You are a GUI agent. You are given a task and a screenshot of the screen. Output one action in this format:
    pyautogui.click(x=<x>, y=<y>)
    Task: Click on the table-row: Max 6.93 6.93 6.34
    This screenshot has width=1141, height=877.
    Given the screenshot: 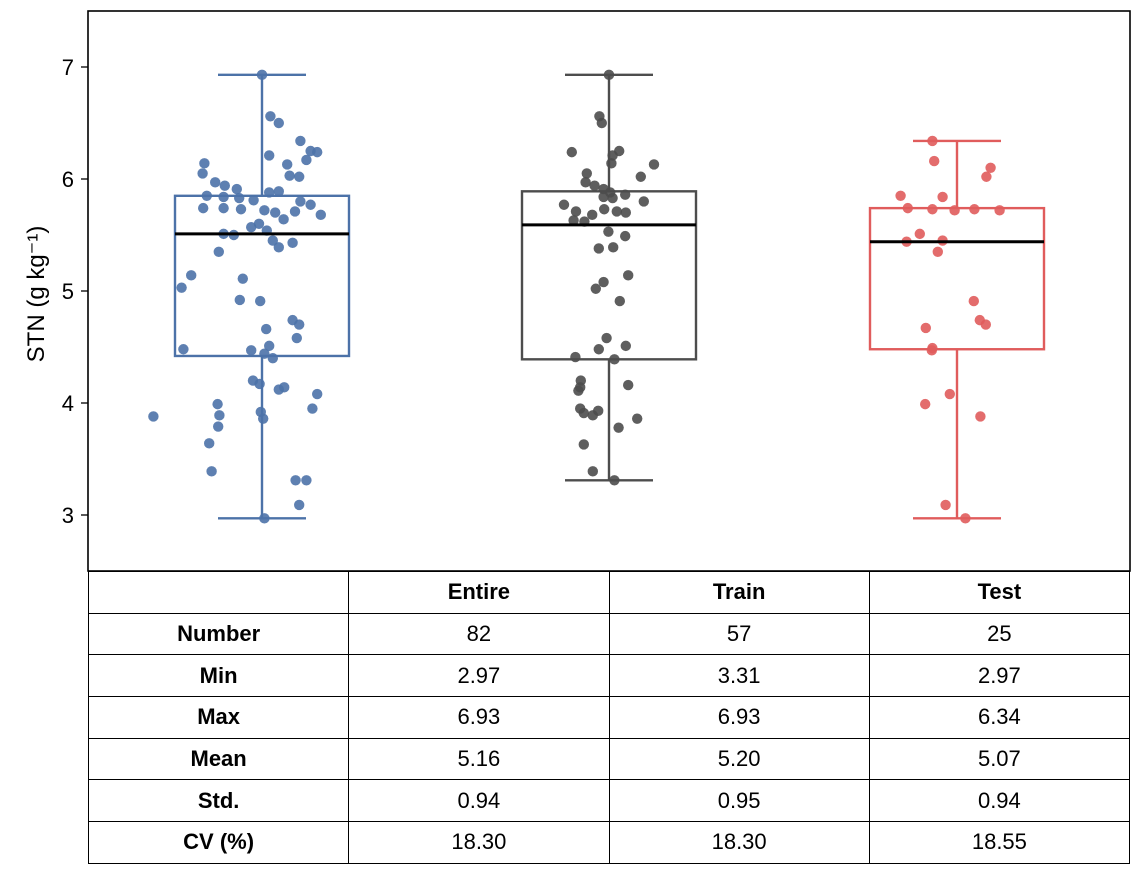 What is the action you would take?
    pyautogui.click(x=609, y=717)
    